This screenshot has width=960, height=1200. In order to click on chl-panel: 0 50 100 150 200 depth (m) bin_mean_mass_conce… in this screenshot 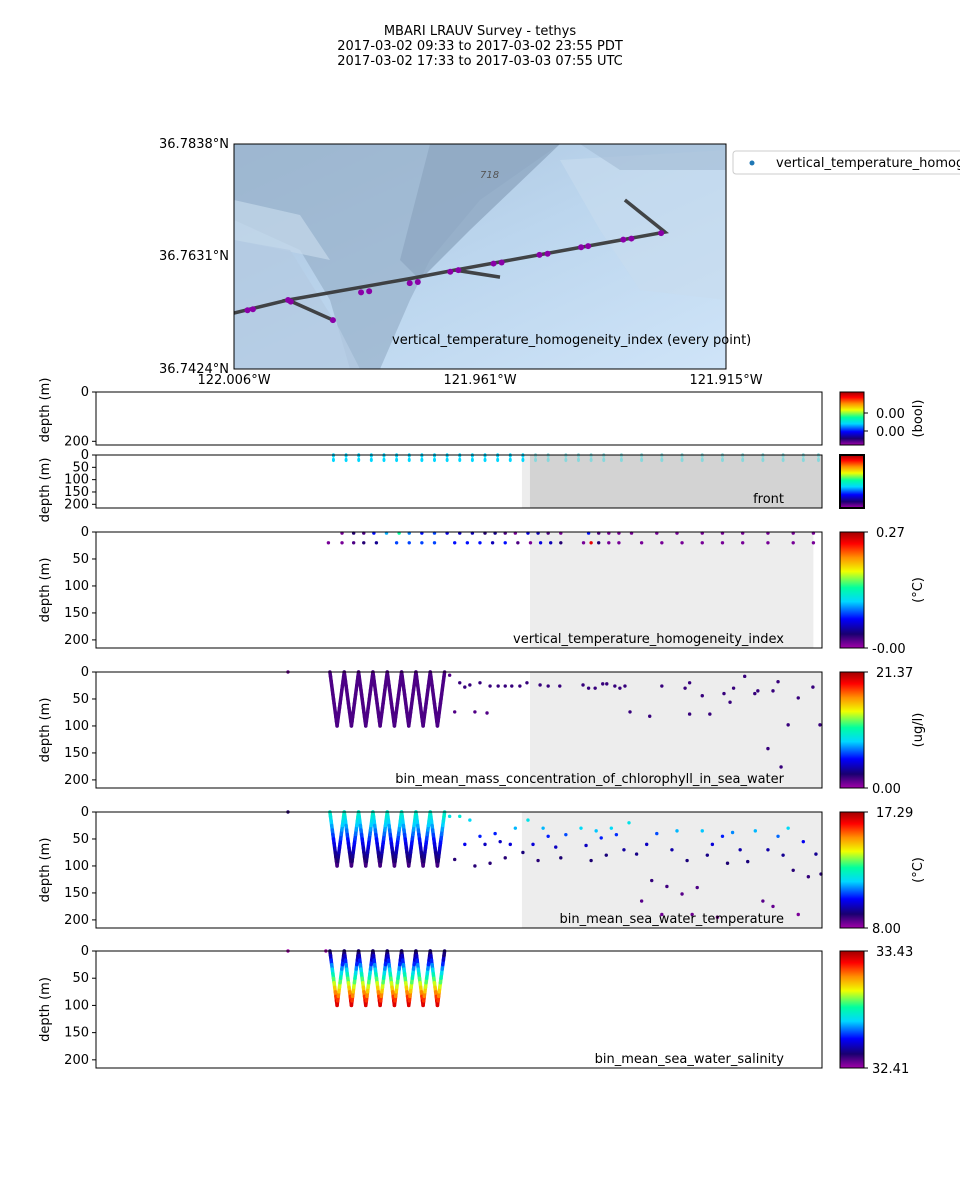, I will do `click(482, 731)`.